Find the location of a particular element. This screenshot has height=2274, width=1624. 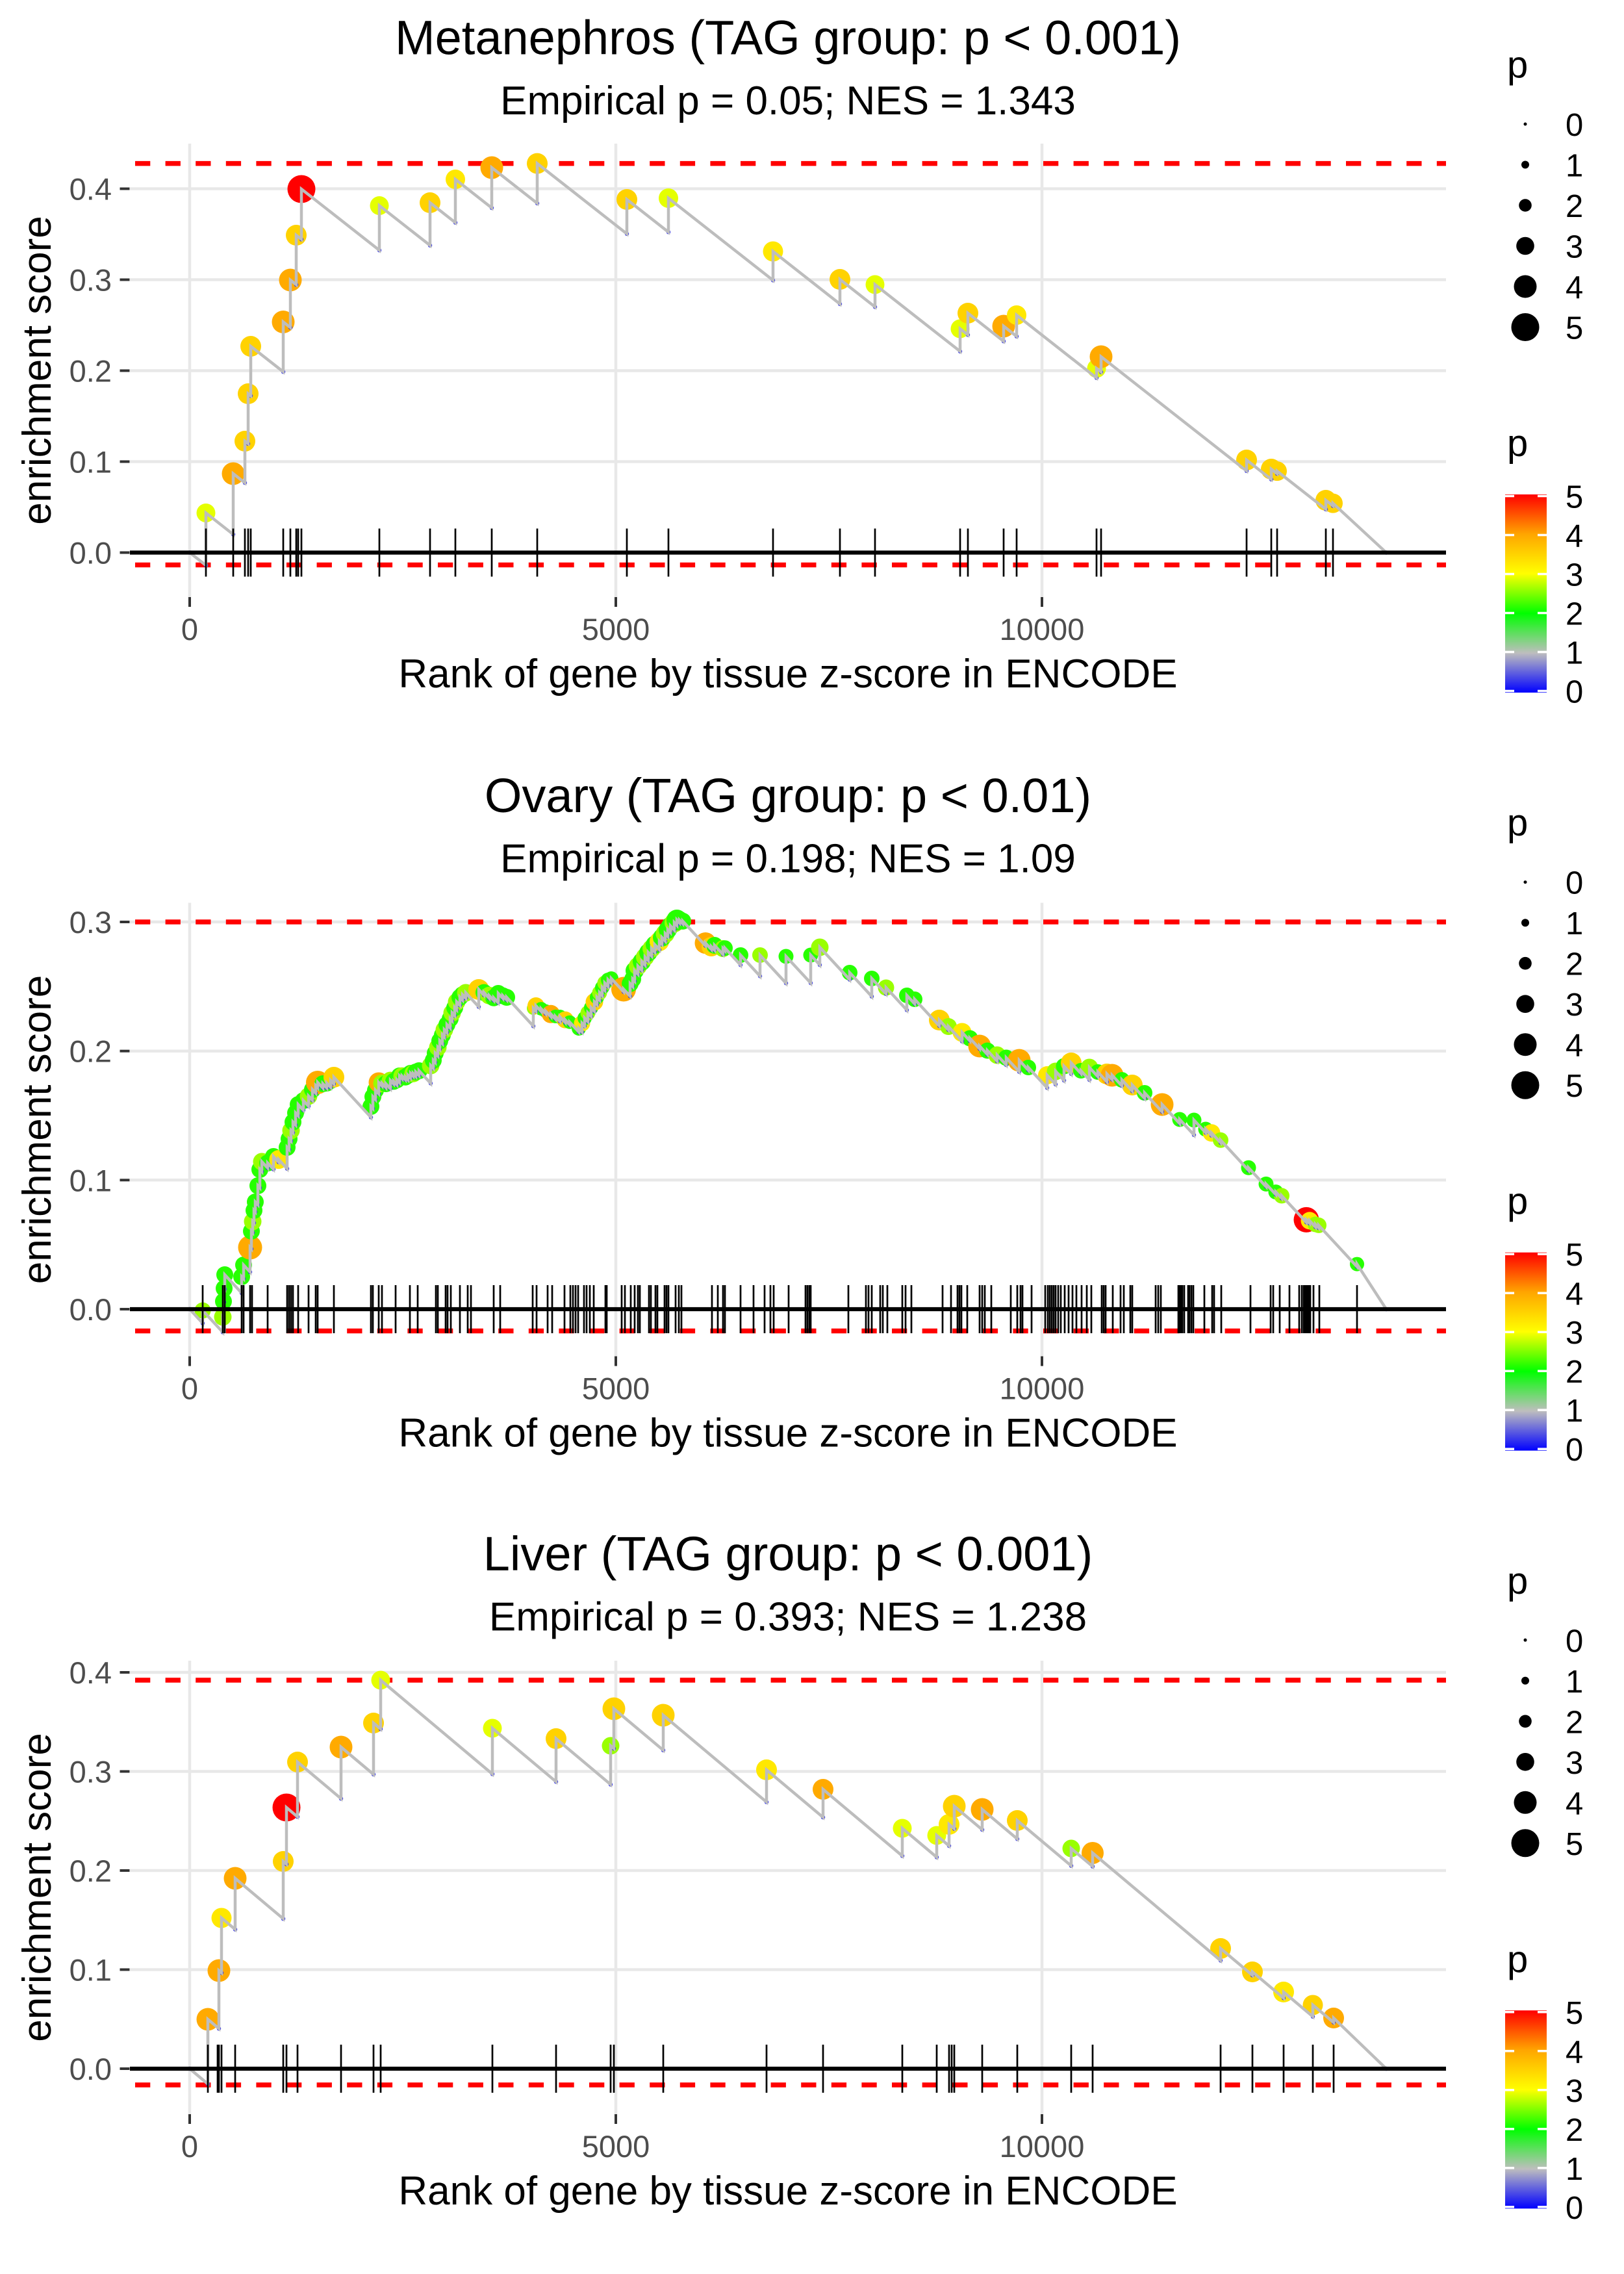

svg-text:Empirical p = 0.393; NES = 1.2: Empirical p = 0.393; NES = 1.238 is located at coordinates (788, 1616).